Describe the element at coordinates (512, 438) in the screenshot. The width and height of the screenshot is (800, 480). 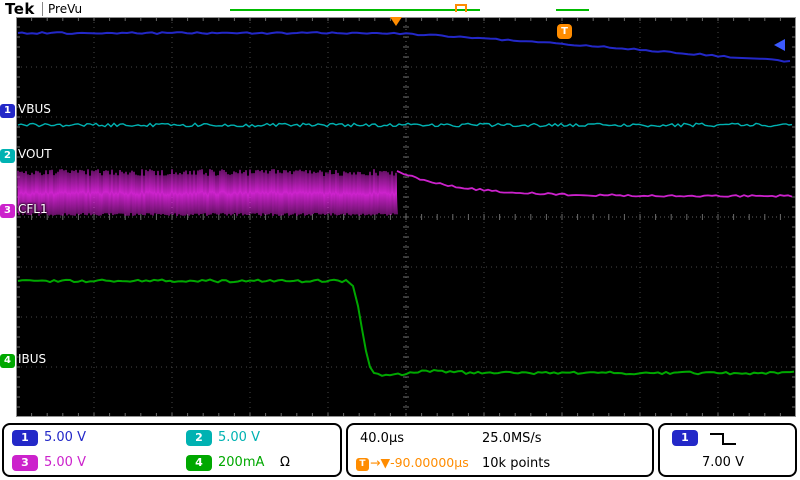
I see `sample-rate-readout: 25.0MS/s` at that location.